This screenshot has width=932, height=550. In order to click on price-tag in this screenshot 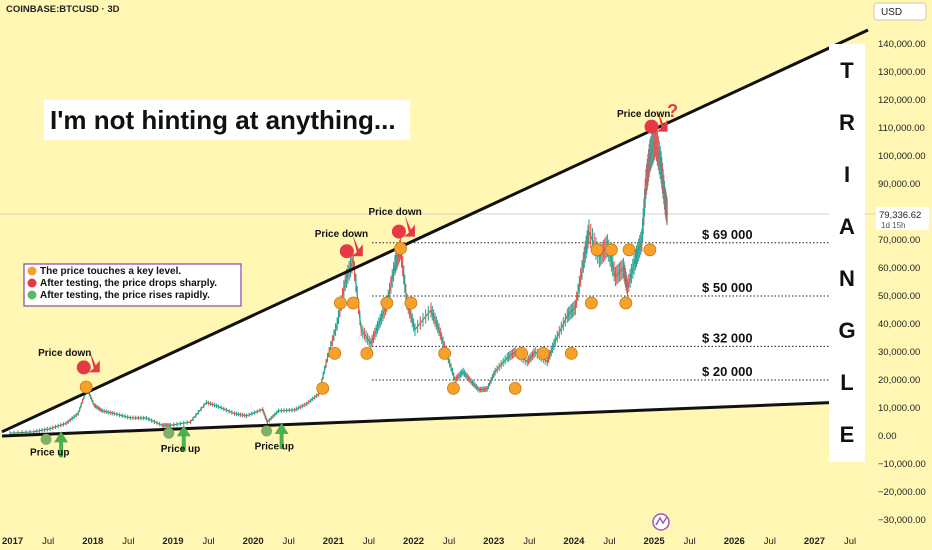, I will do `click(902, 218)`.